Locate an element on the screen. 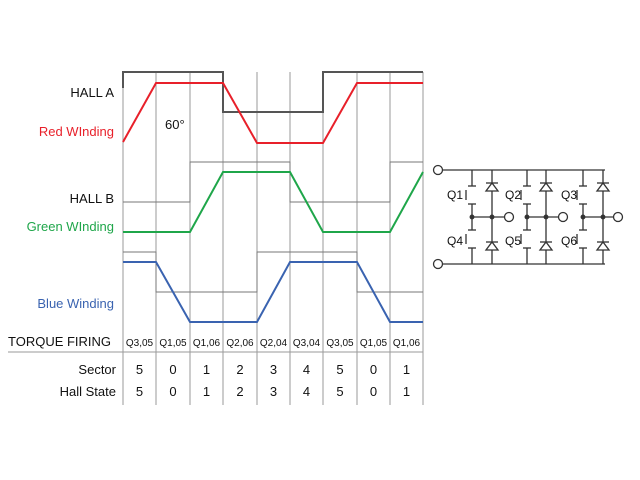  torque-cell: Q2,04 is located at coordinates (274, 343).